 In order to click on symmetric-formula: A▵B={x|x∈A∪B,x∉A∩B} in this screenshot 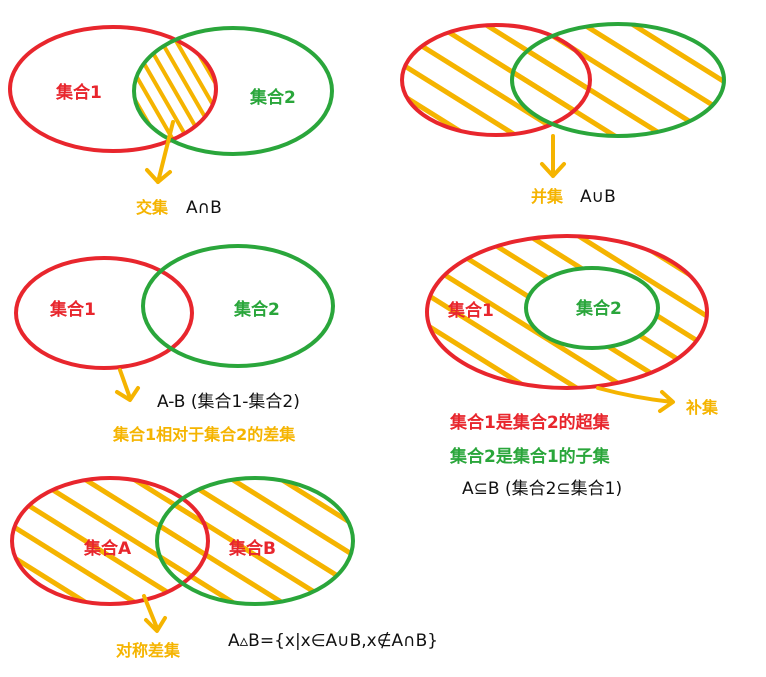, I will do `click(333, 641)`.